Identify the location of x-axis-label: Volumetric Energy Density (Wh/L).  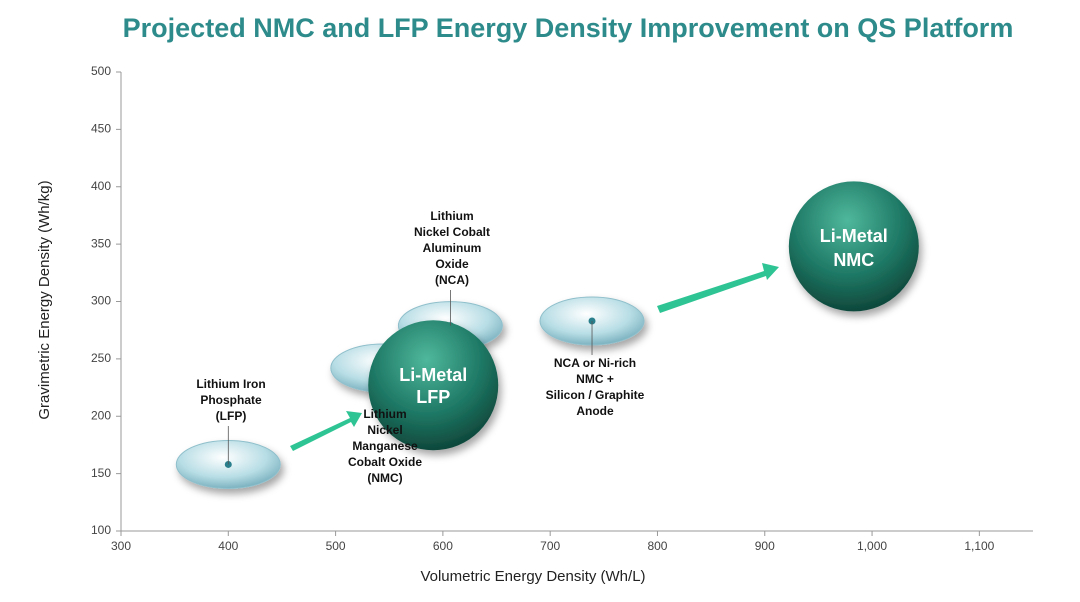
(532, 576).